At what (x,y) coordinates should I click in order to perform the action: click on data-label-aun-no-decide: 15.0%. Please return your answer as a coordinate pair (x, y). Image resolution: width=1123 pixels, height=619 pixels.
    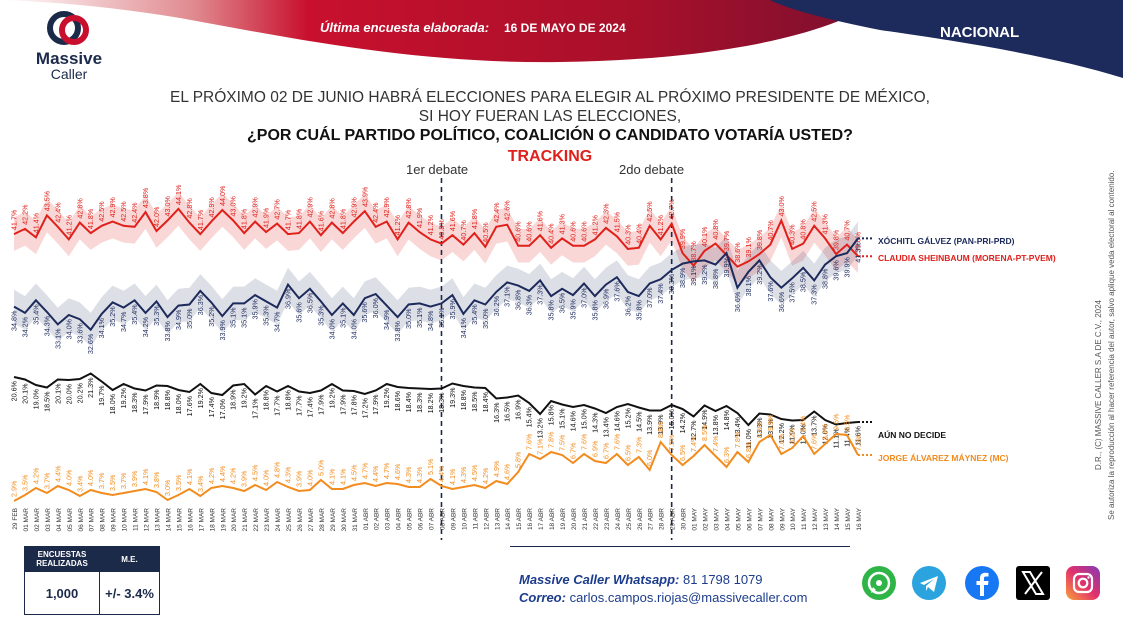
    Looking at the image, I should click on (583, 418).